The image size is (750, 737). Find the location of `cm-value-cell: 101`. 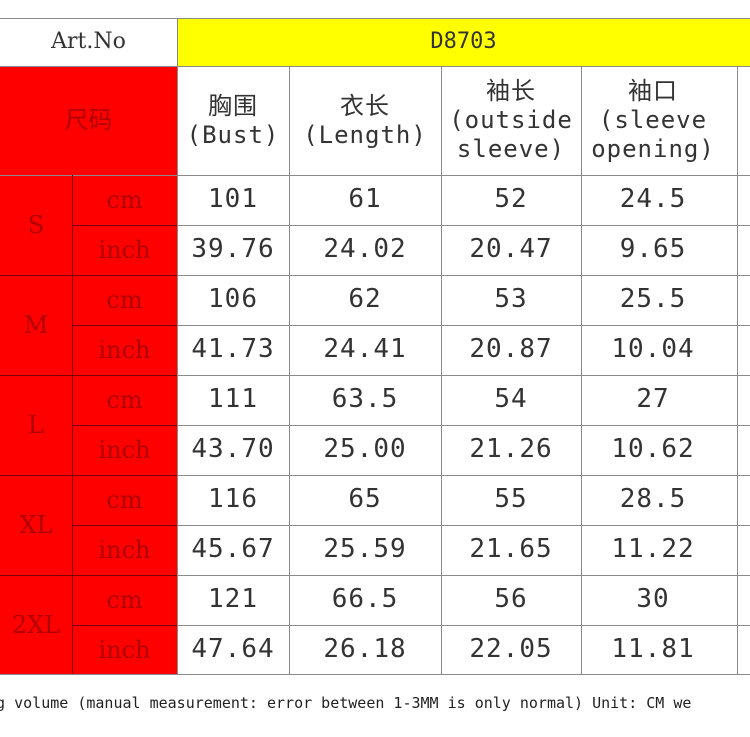

cm-value-cell: 101 is located at coordinates (233, 199).